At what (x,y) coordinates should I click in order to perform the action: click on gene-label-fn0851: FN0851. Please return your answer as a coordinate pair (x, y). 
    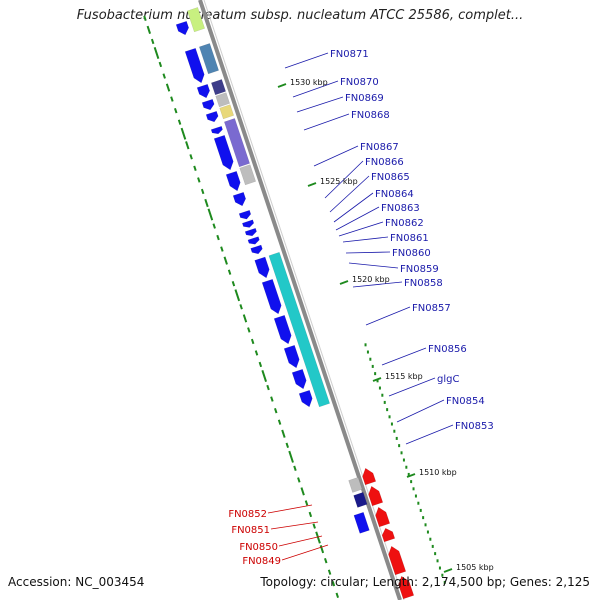
    Looking at the image, I should click on (250, 530).